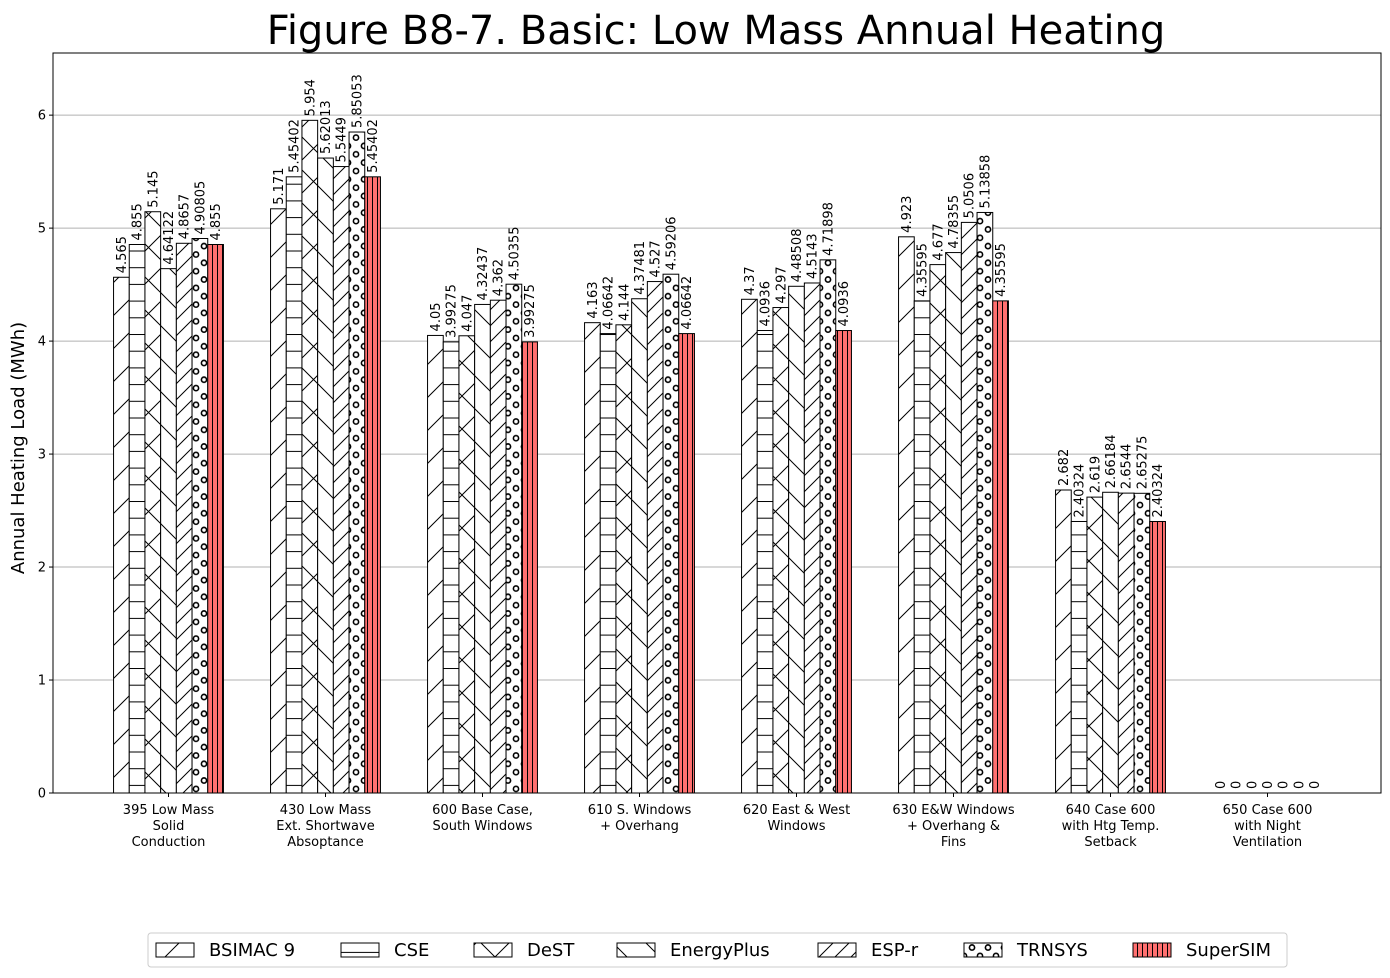 The width and height of the screenshot is (1390, 978). I want to click on bar-value-label: 5.0506, so click(970, 196).